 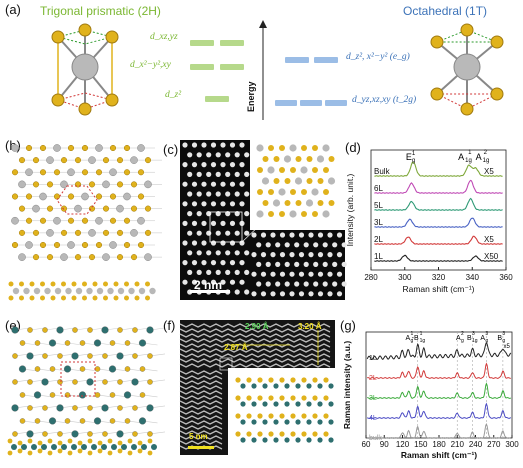 What do you see at coordinates (489, 239) in the screenshot?
I see `series-note: X5` at bounding box center [489, 239].